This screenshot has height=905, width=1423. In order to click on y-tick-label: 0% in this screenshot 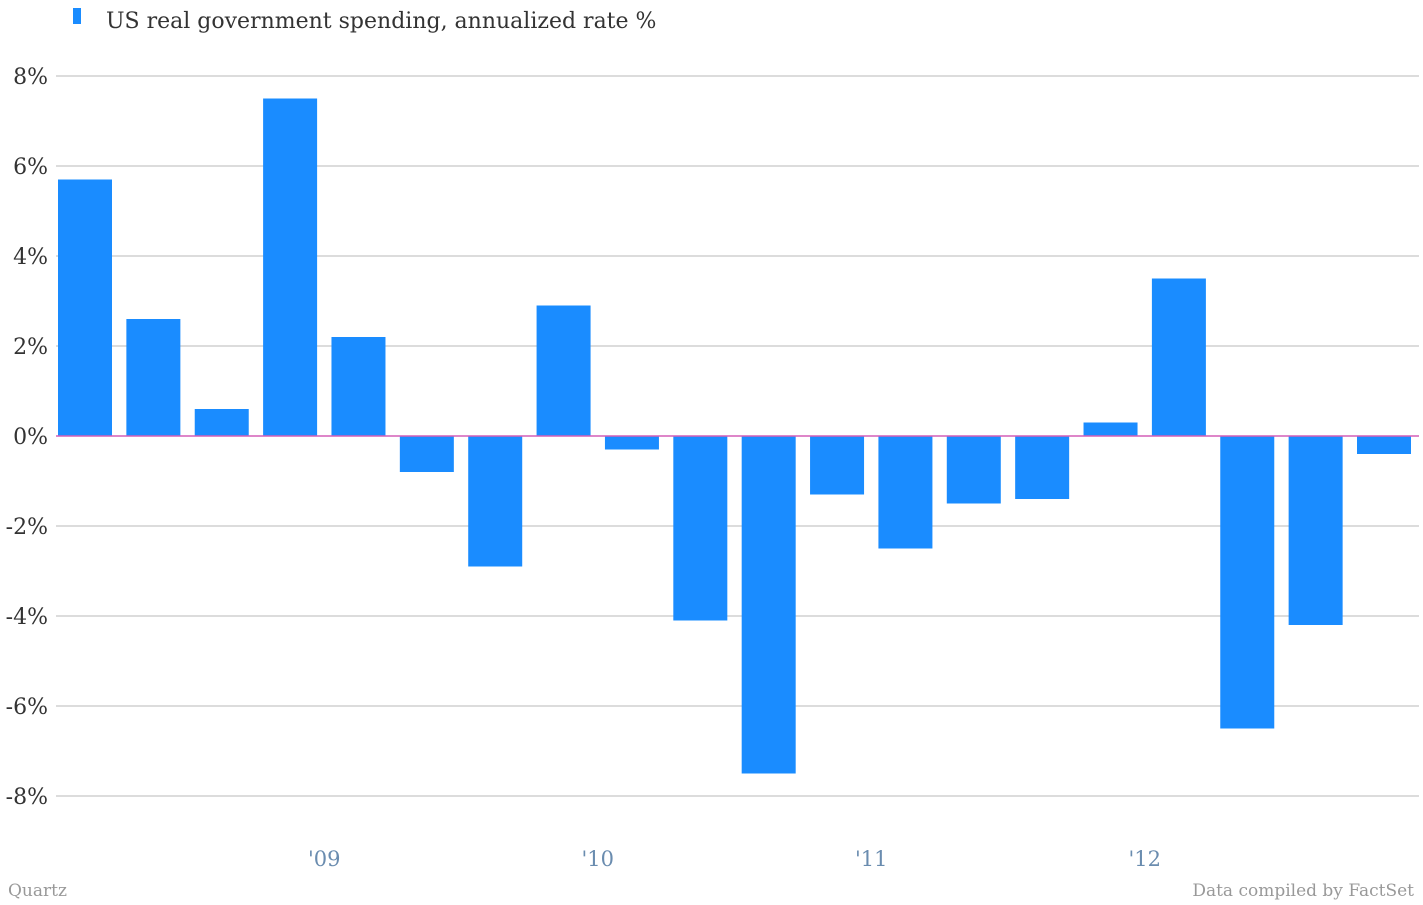, I will do `click(30, 437)`.